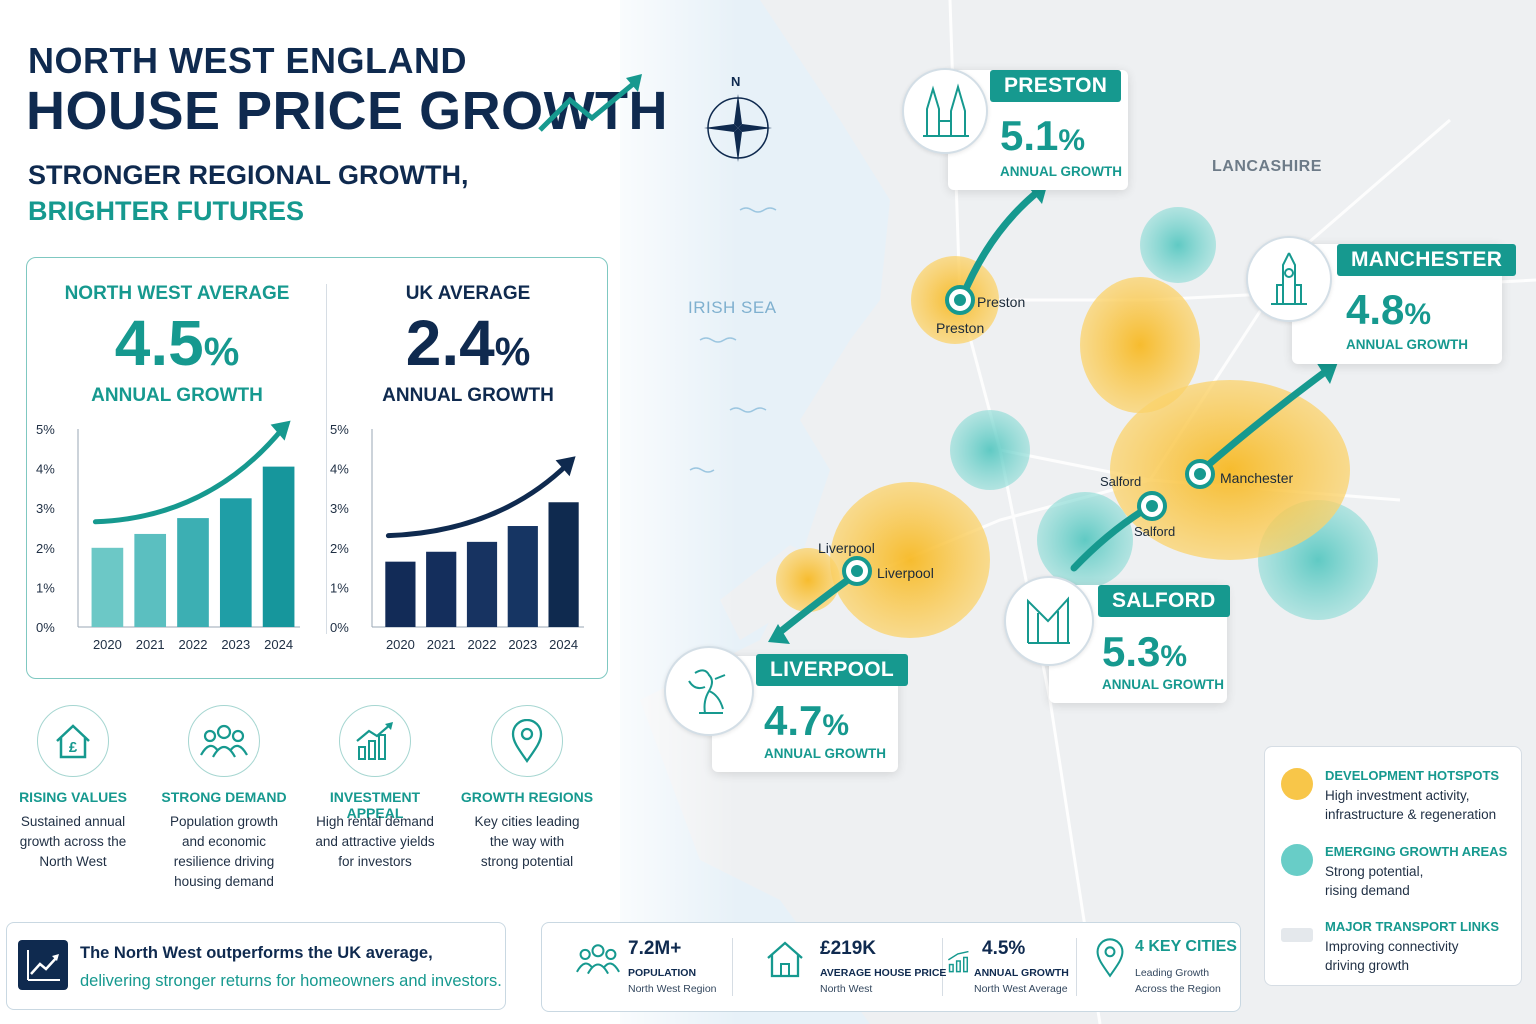 The height and width of the screenshot is (1024, 1536). What do you see at coordinates (1131, 651) in the screenshot?
I see `city-value-number: 5.3` at bounding box center [1131, 651].